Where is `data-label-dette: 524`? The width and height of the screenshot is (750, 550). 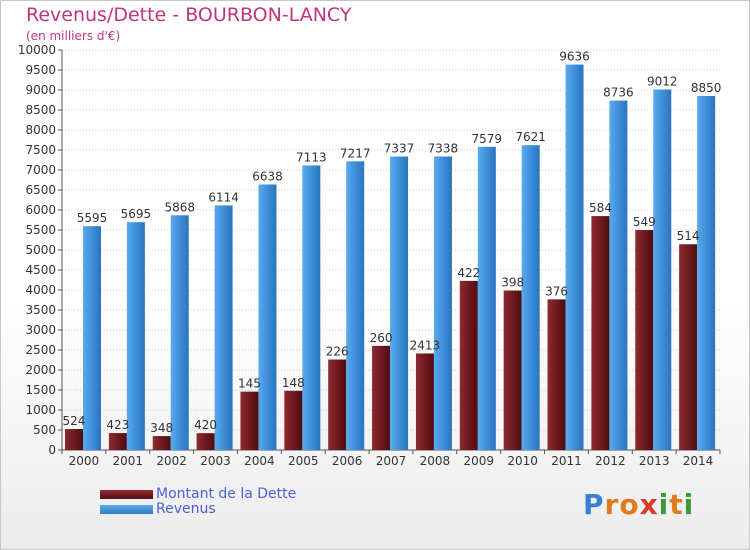
data-label-dette: 524 is located at coordinates (74, 421).